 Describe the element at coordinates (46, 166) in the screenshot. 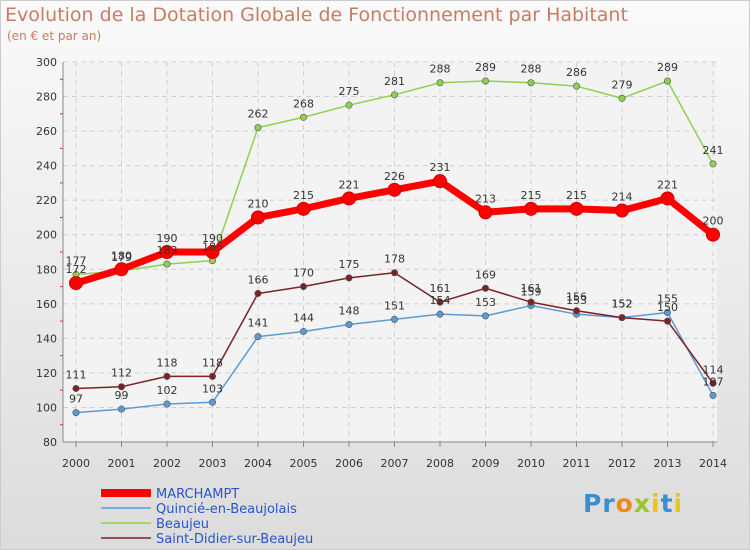

I see `y-tick-label: 240` at that location.